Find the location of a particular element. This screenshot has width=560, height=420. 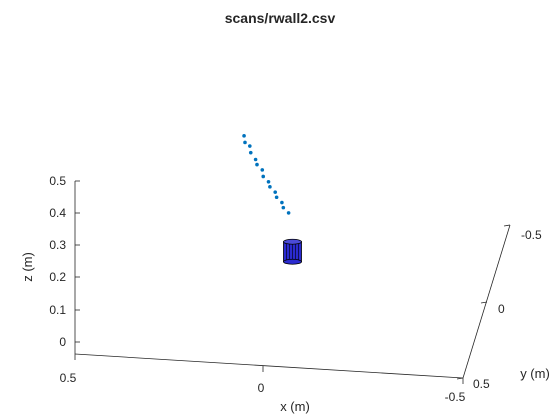

z-tick-label: 0.2 is located at coordinates (57, 277).